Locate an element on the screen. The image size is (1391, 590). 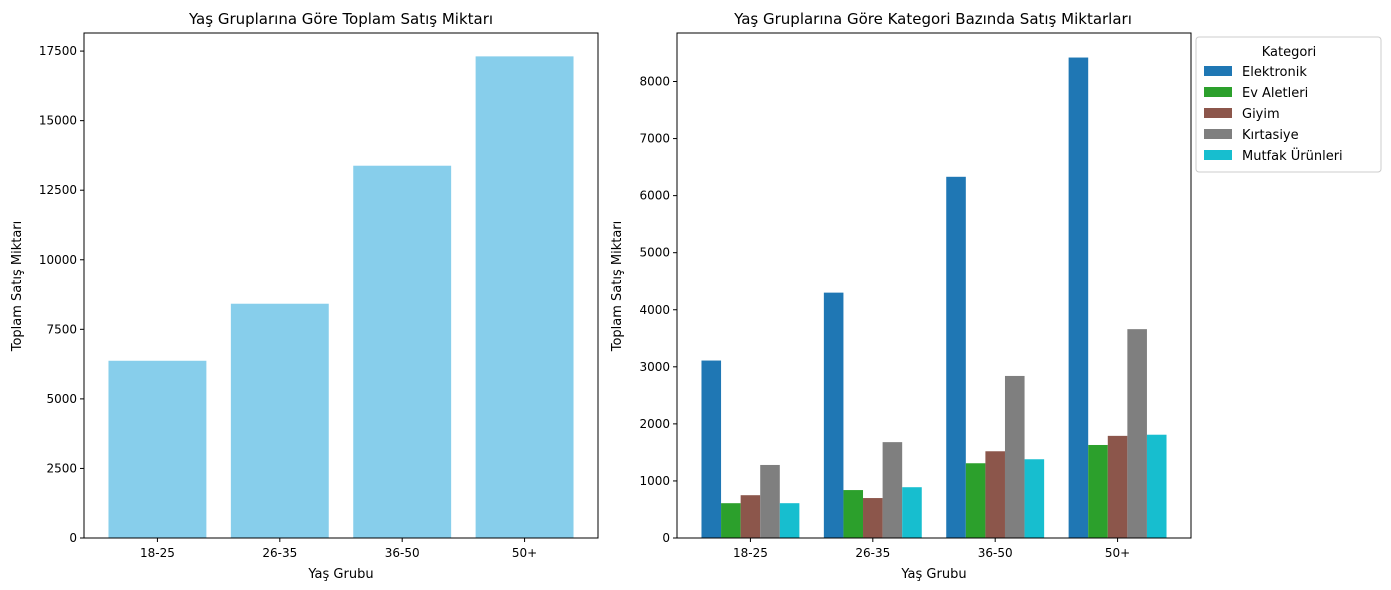
legend-frame is located at coordinates (1288, 104).